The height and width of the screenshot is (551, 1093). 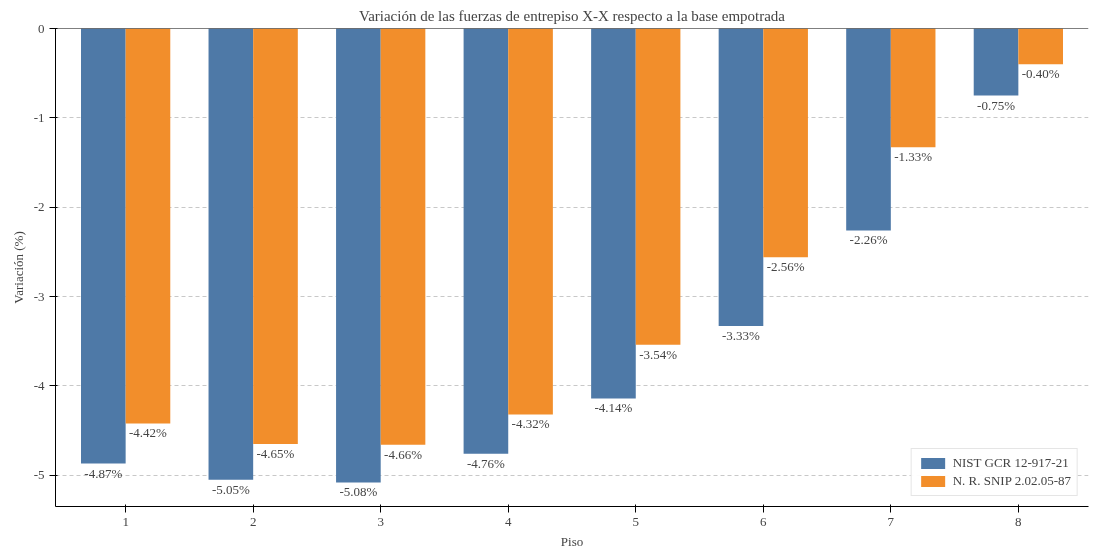 I want to click on data-label: -0.75%, so click(x=996, y=105).